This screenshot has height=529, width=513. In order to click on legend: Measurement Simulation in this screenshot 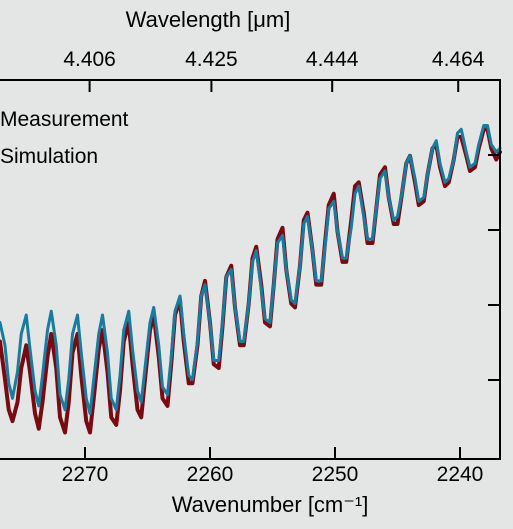, I will do `click(64, 138)`.